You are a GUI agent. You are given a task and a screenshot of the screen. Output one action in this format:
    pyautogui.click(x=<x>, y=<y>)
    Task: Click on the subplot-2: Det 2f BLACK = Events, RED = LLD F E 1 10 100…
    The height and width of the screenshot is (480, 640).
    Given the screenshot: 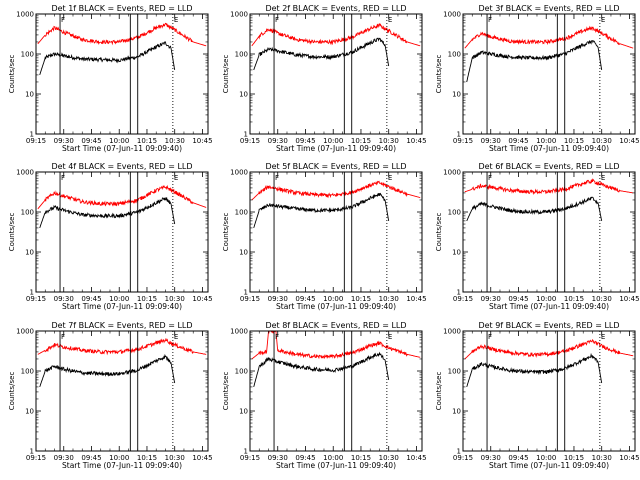 What is the action you would take?
    pyautogui.click(x=324, y=78)
    